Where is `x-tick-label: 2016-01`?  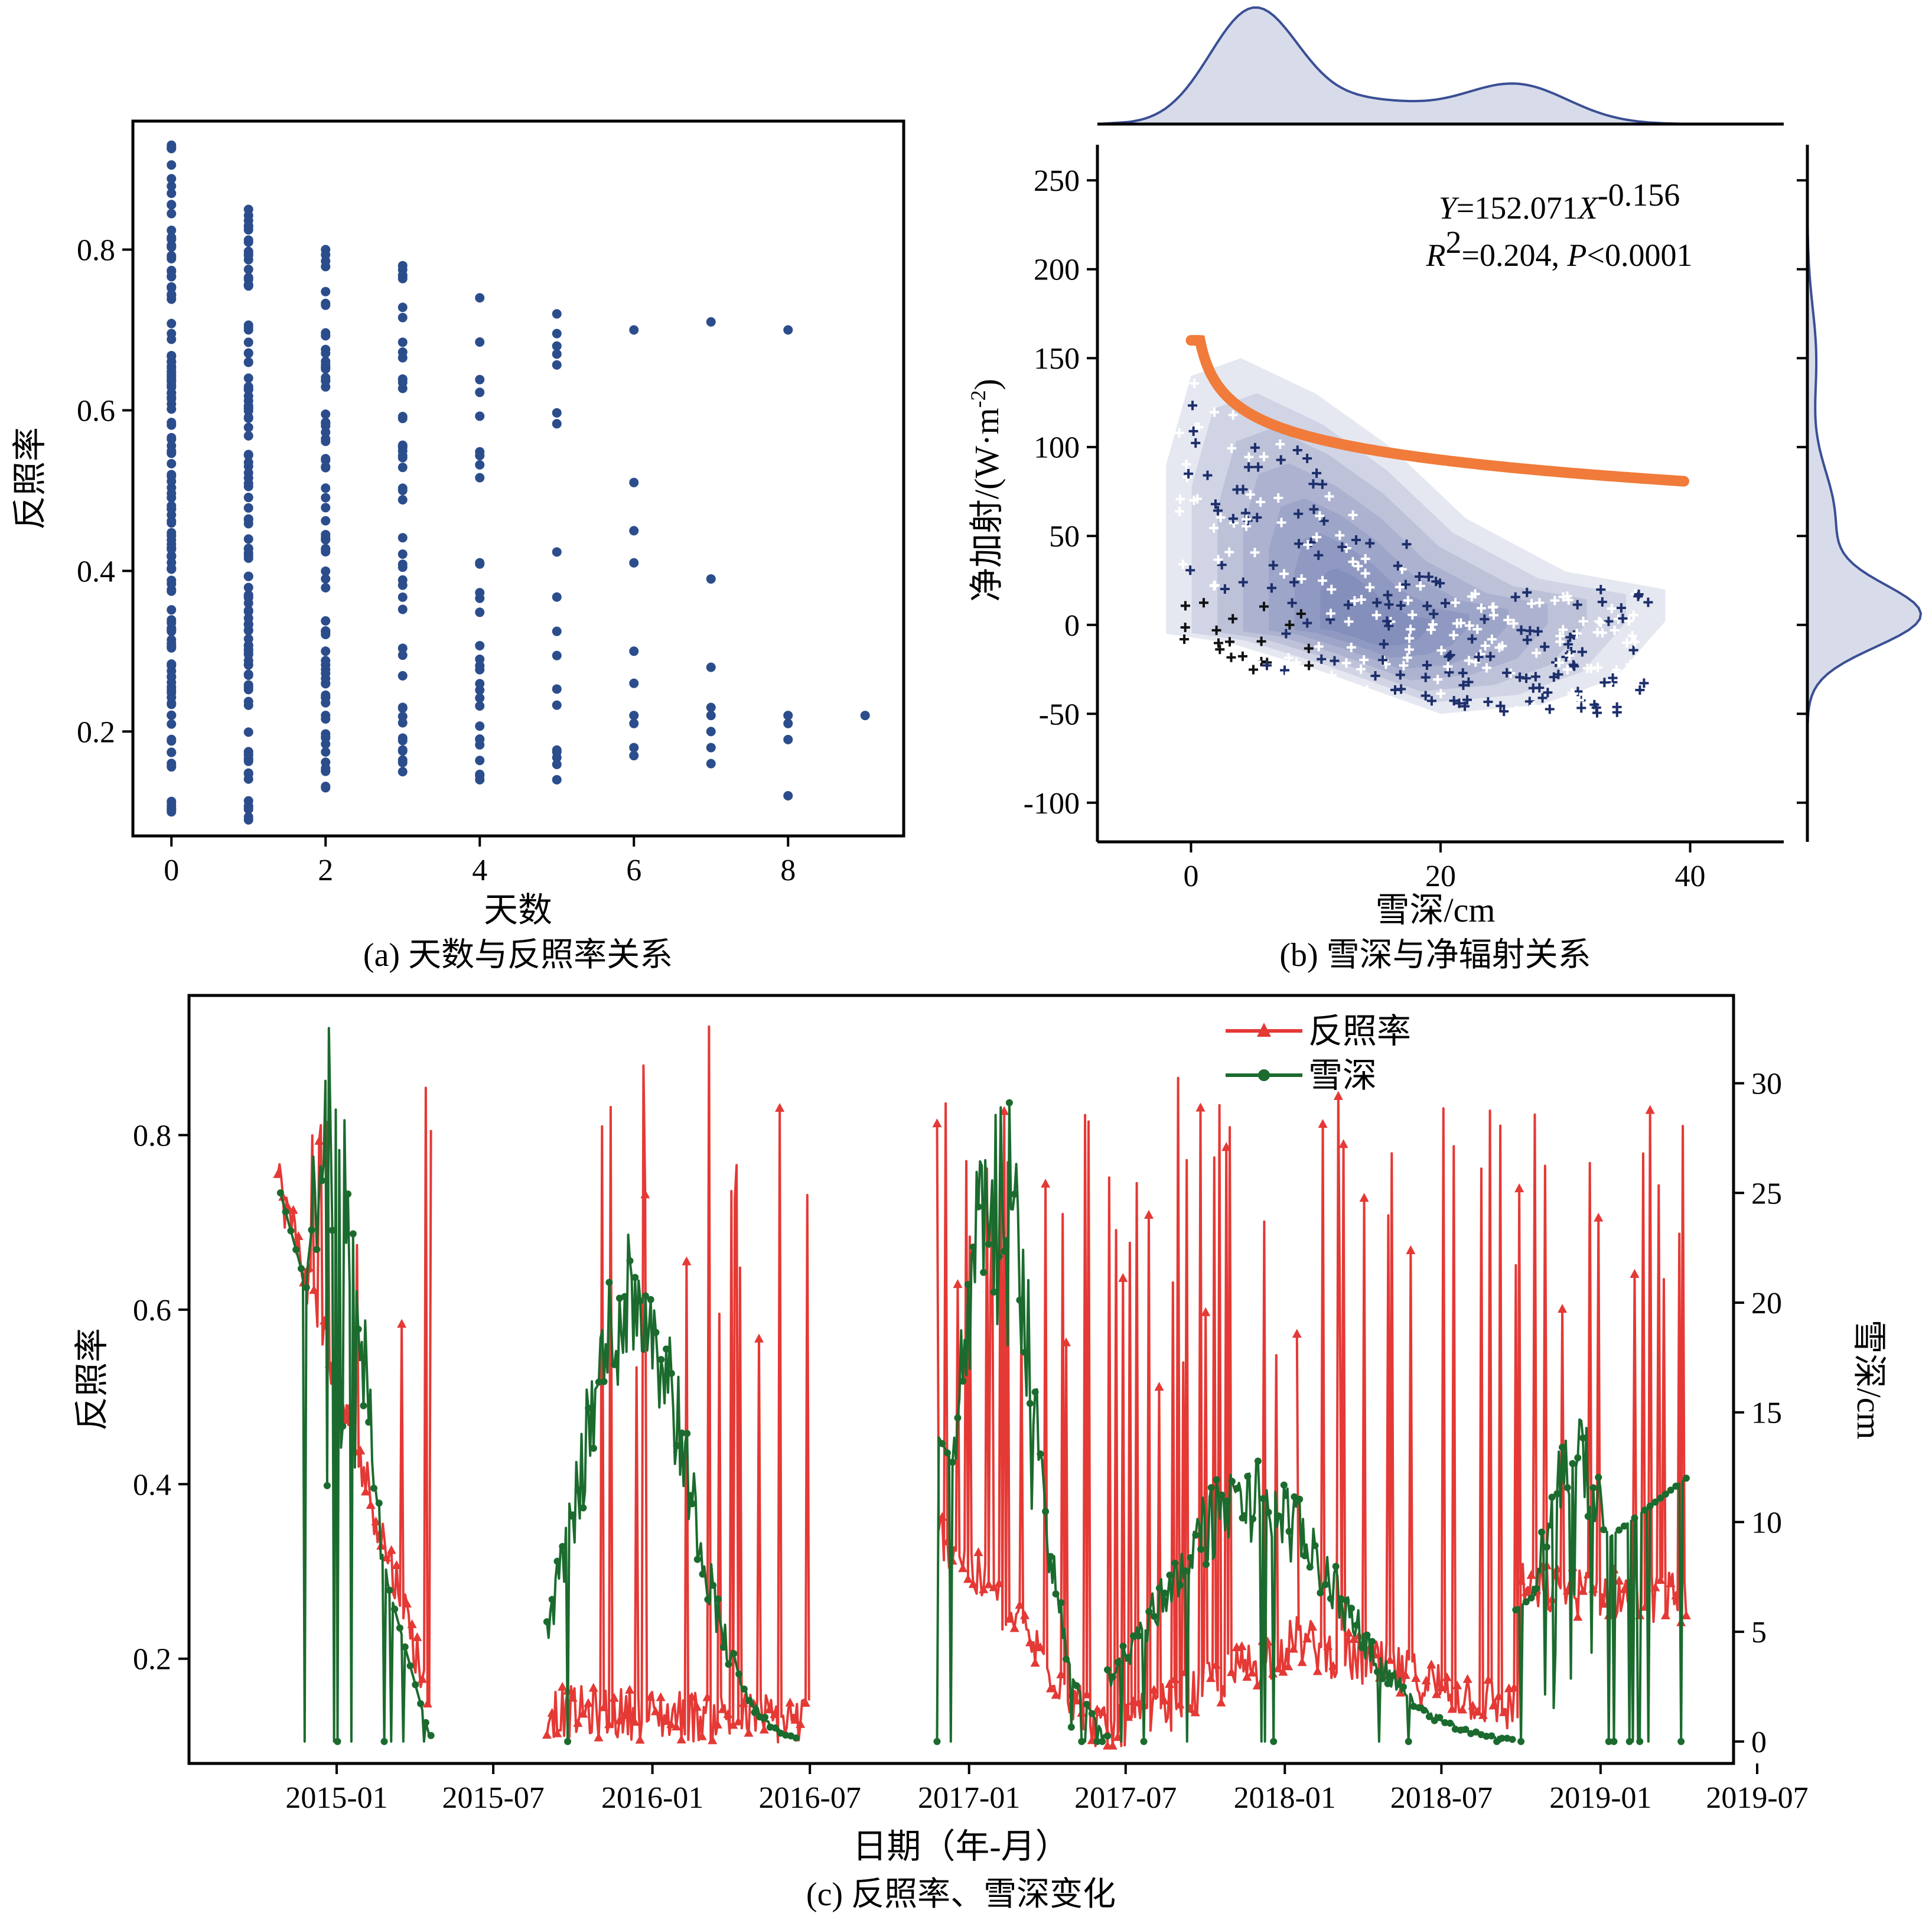 x-tick-label: 2016-01 is located at coordinates (652, 1798).